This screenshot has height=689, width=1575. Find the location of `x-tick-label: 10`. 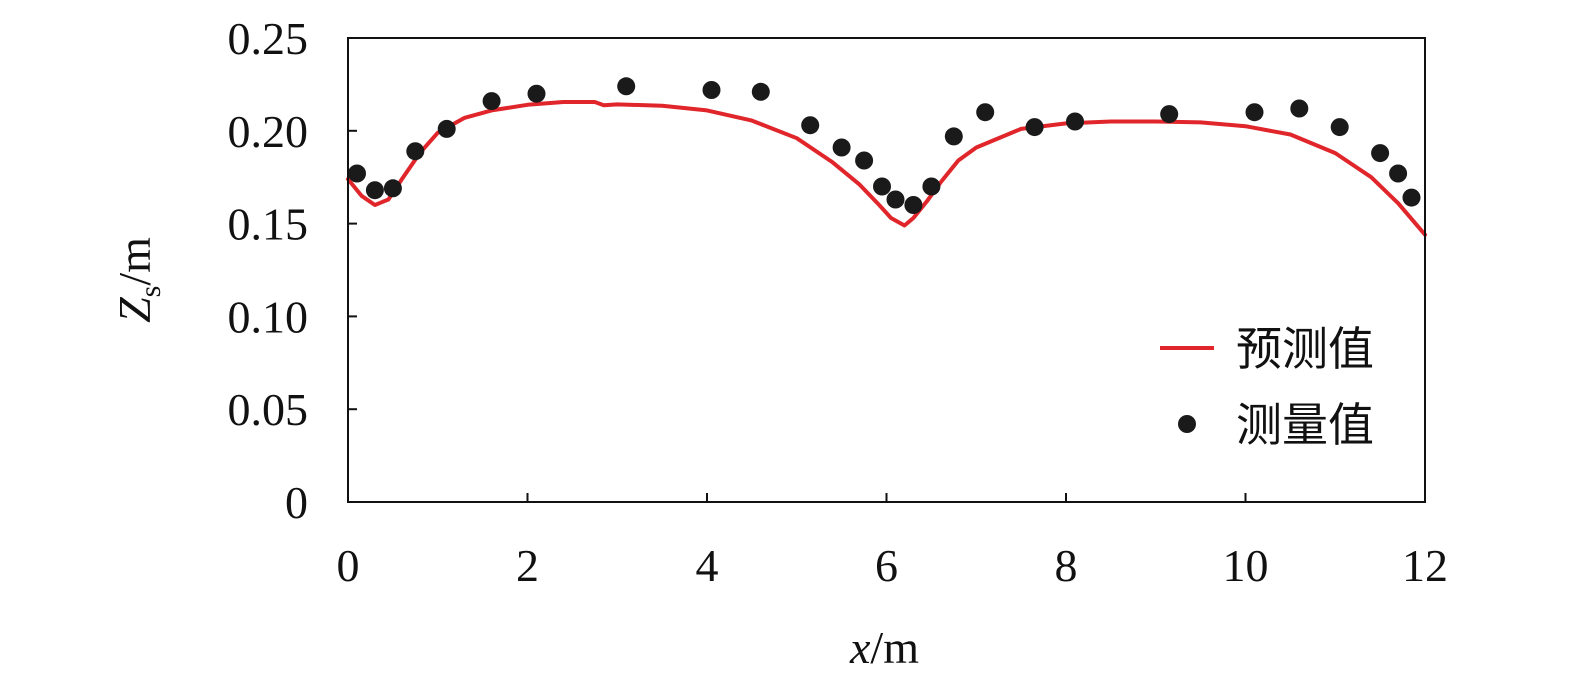

x-tick-label: 10 is located at coordinates (1246, 565).